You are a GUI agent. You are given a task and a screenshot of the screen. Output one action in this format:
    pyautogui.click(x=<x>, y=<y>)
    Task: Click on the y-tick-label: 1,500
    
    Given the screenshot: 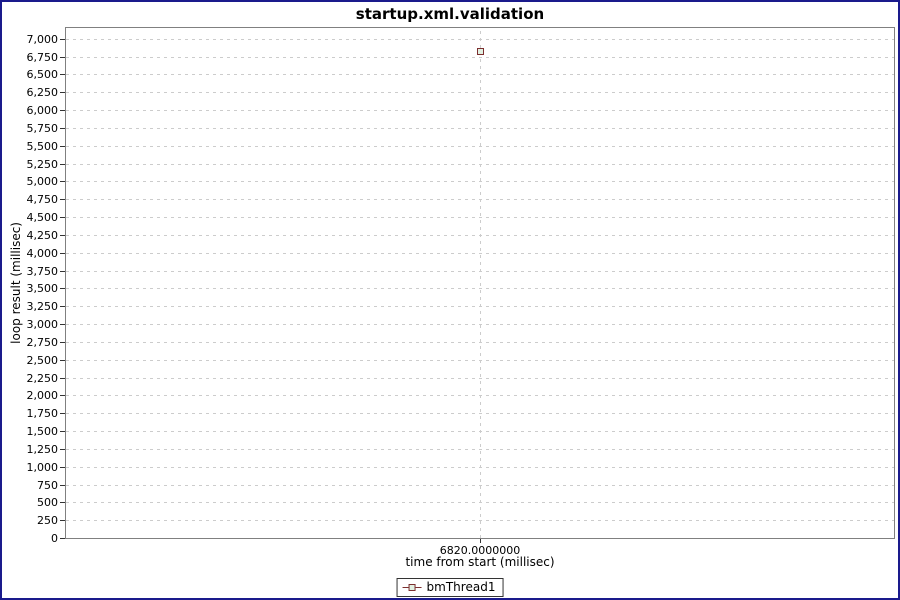 What is the action you would take?
    pyautogui.click(x=42, y=431)
    